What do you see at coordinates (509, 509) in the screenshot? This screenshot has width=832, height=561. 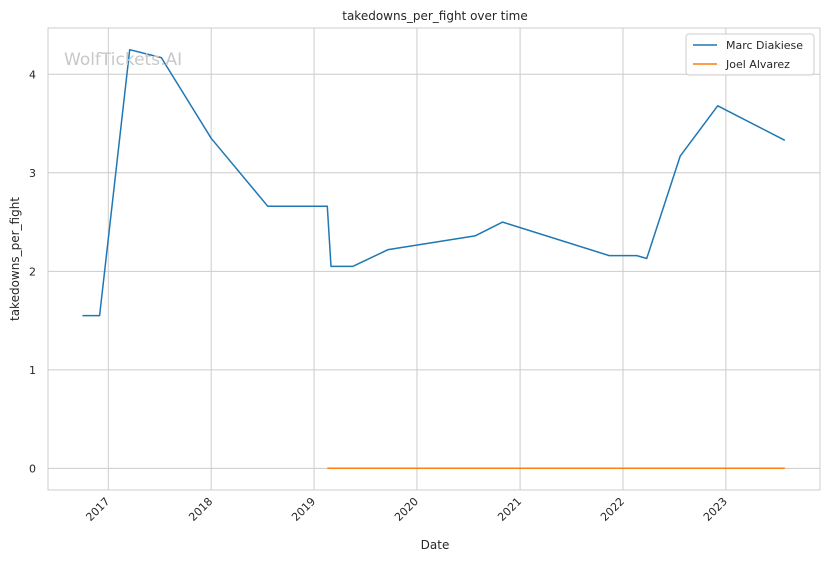 I see `x-tick-label: 2021` at bounding box center [509, 509].